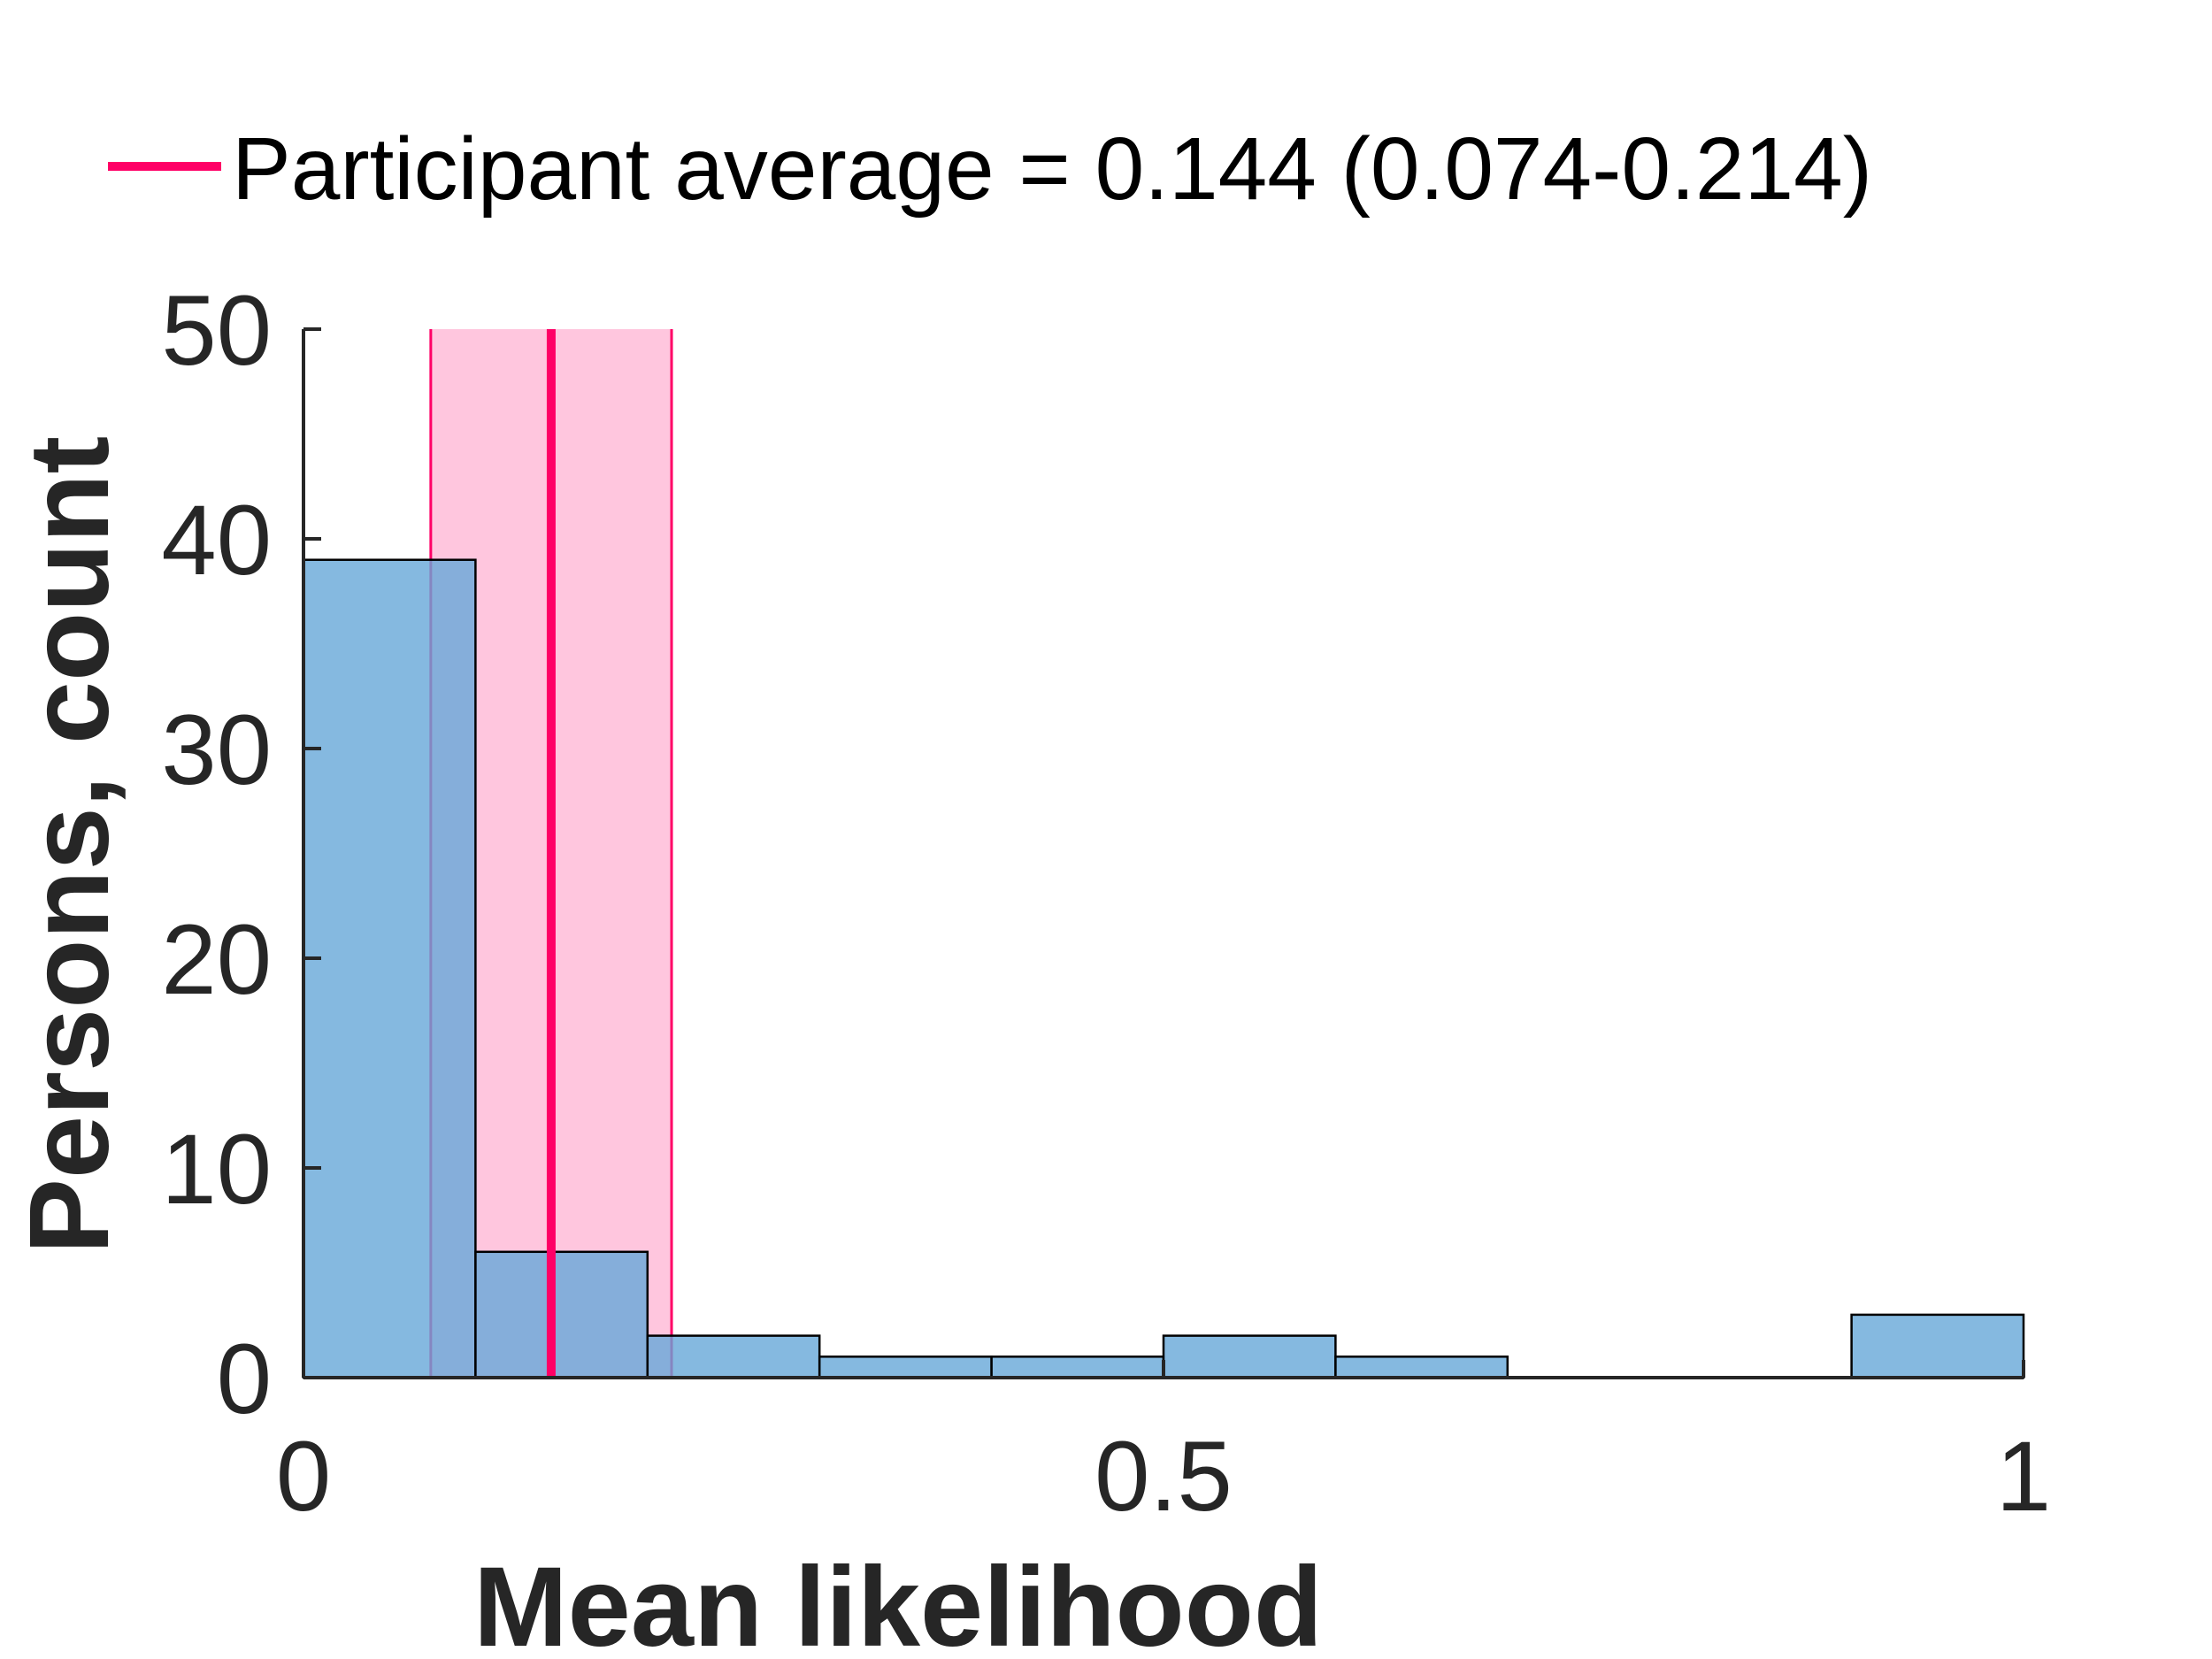  I want to click on y-tick-label: 20, so click(217, 960).